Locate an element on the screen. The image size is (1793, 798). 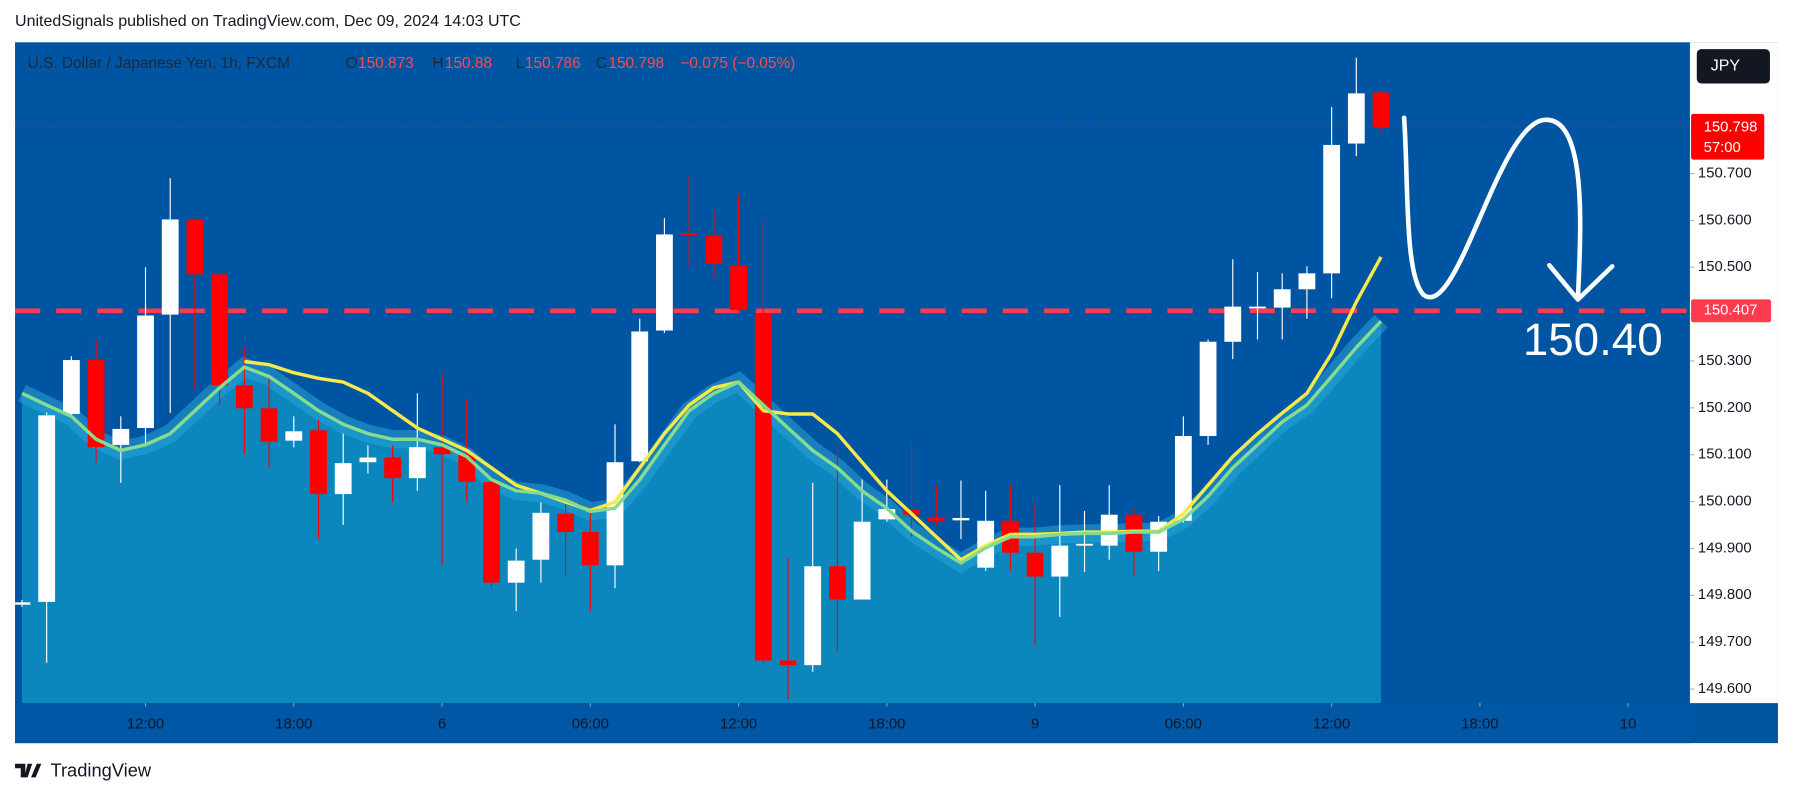
x-tick-label: 6 is located at coordinates (442, 725).